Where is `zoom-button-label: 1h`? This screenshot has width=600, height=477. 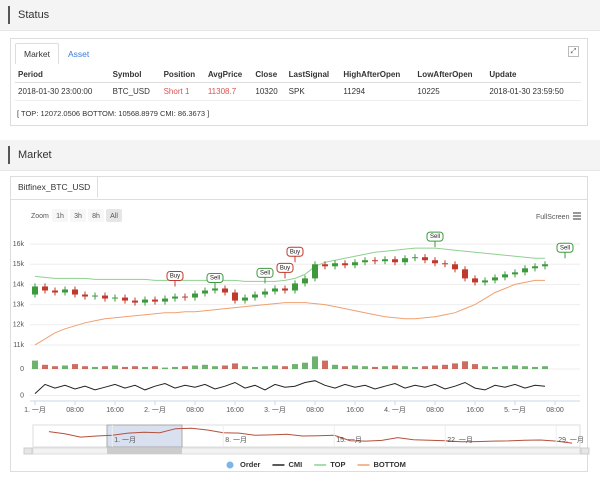
zoom-button-label: 1h is located at coordinates (60, 216).